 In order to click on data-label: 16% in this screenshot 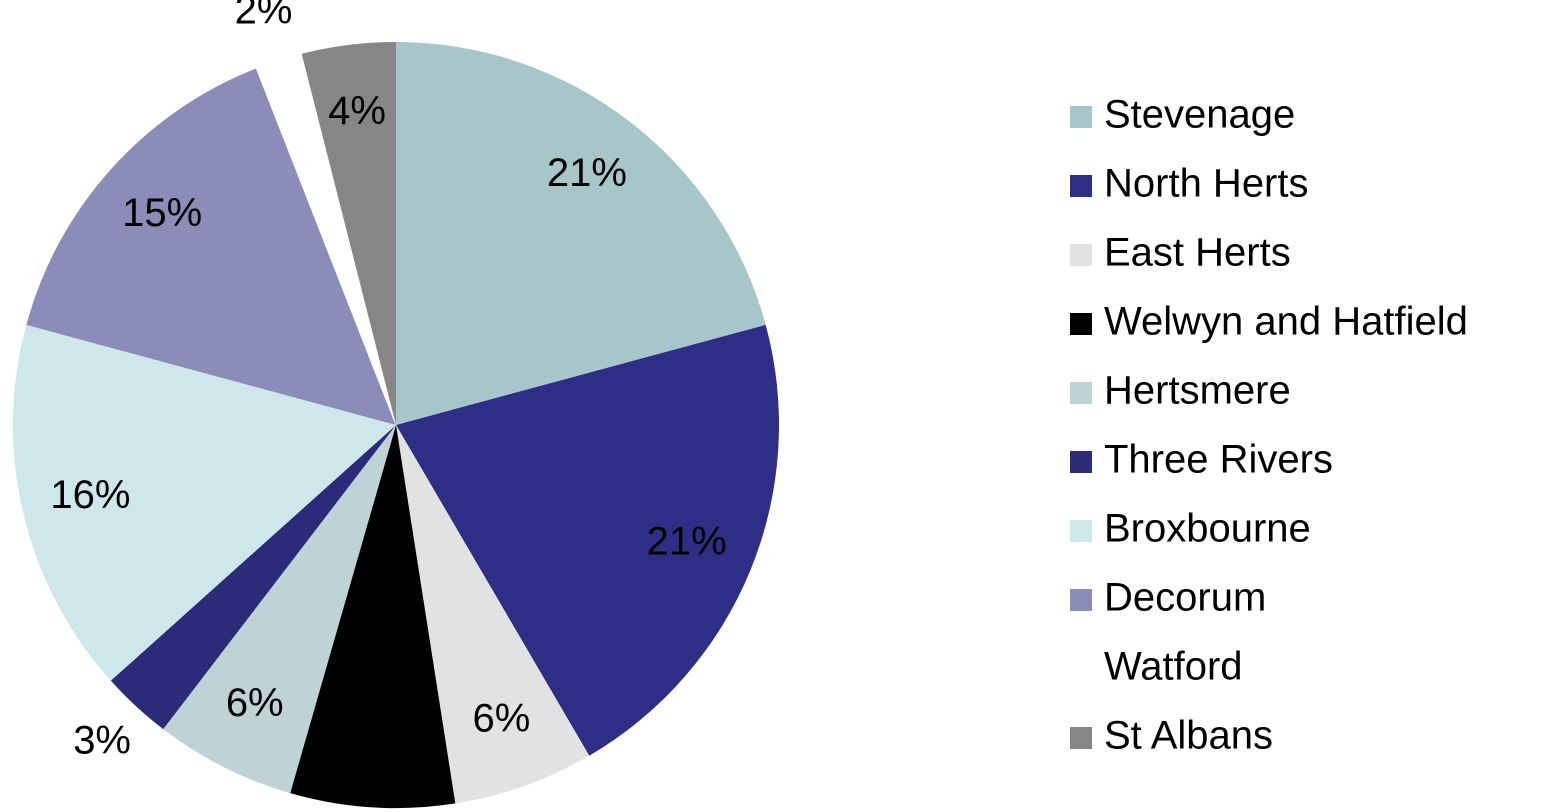, I will do `click(90, 495)`.